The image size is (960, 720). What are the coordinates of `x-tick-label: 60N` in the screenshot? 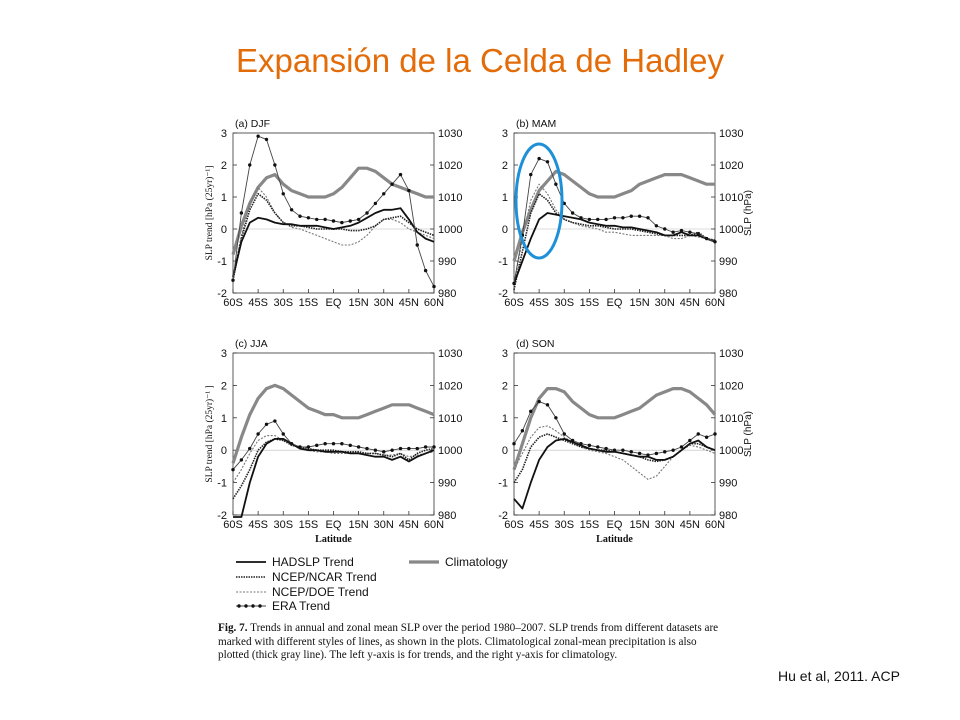 It's located at (434, 525).